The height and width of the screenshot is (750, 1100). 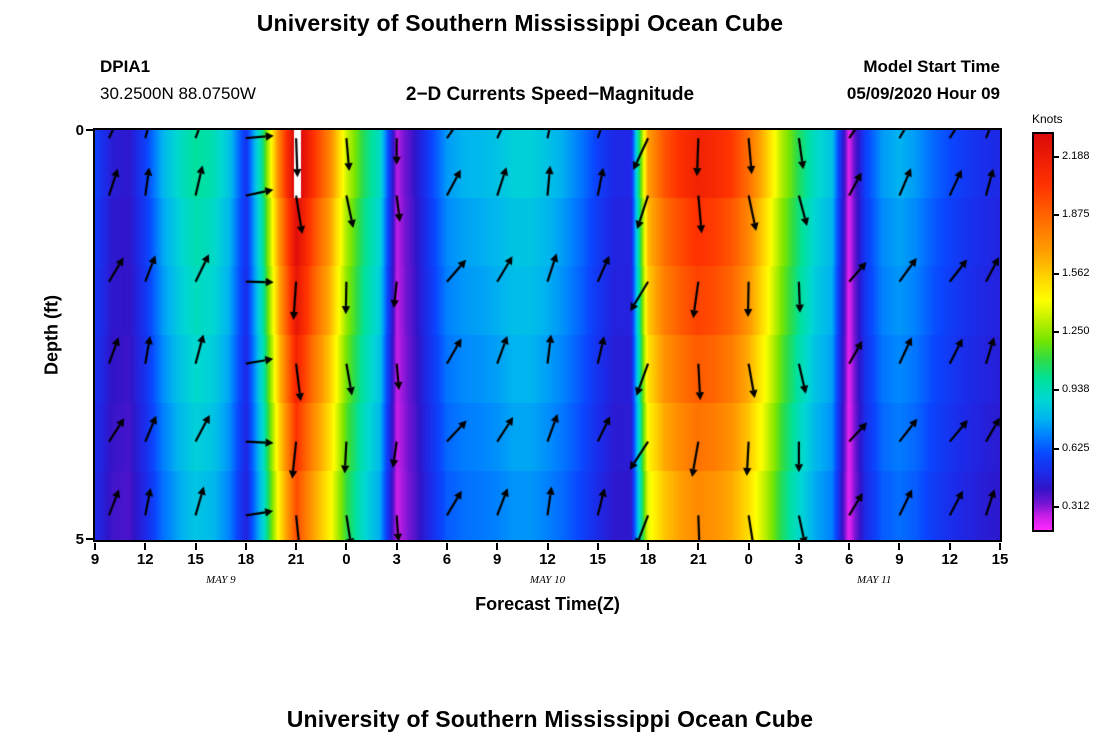 I want to click on model-start-time-value: 05/09/2020 Hour 09, so click(x=923, y=93).